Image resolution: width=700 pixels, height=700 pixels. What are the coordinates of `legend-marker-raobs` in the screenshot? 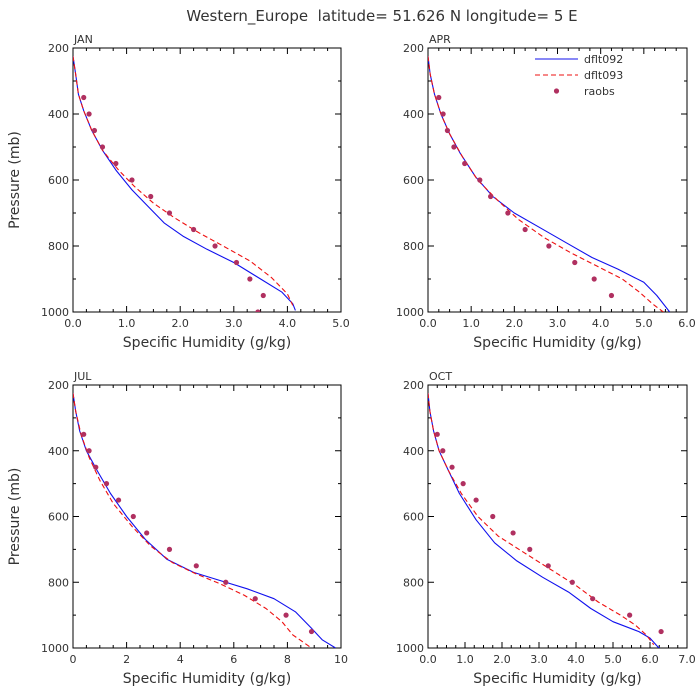 It's located at (556, 91).